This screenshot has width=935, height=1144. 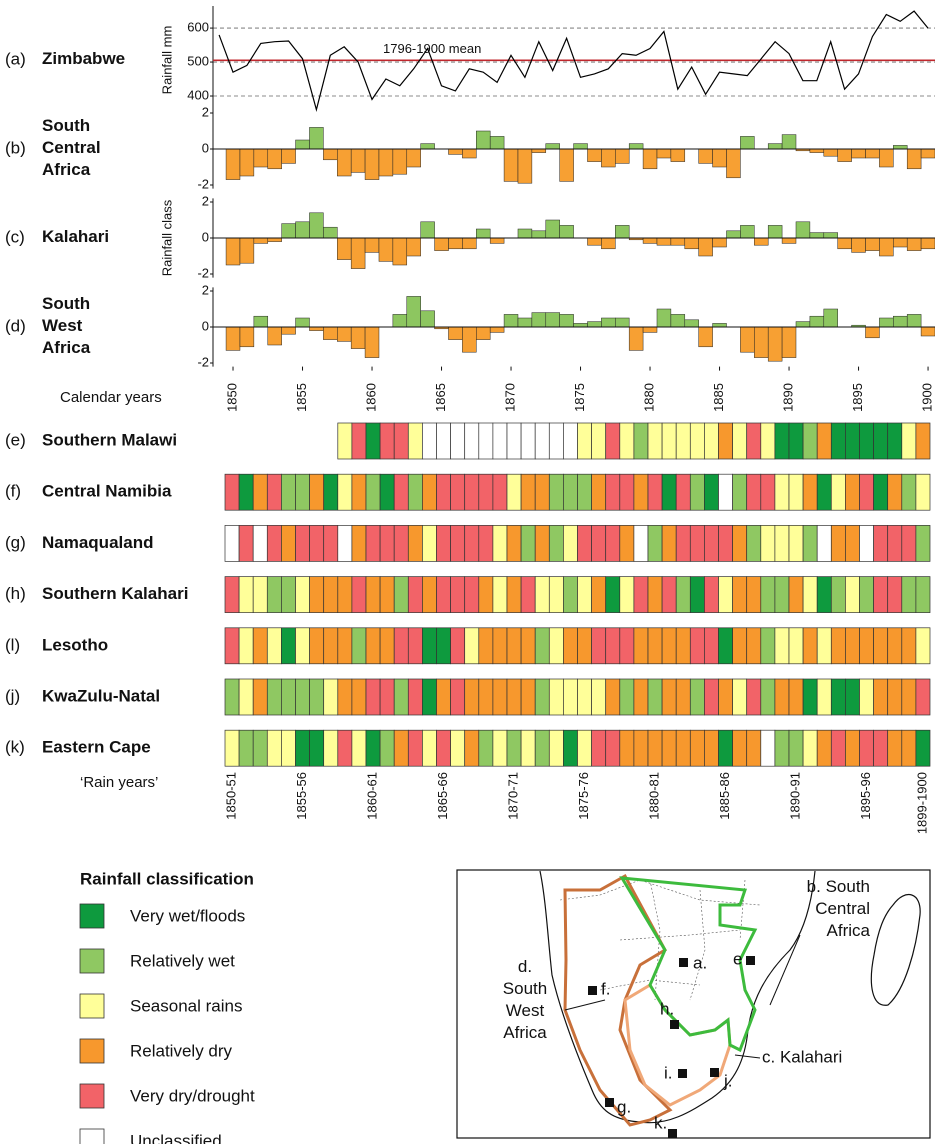 I want to click on row-panel-label: (f), so click(x=13, y=491).